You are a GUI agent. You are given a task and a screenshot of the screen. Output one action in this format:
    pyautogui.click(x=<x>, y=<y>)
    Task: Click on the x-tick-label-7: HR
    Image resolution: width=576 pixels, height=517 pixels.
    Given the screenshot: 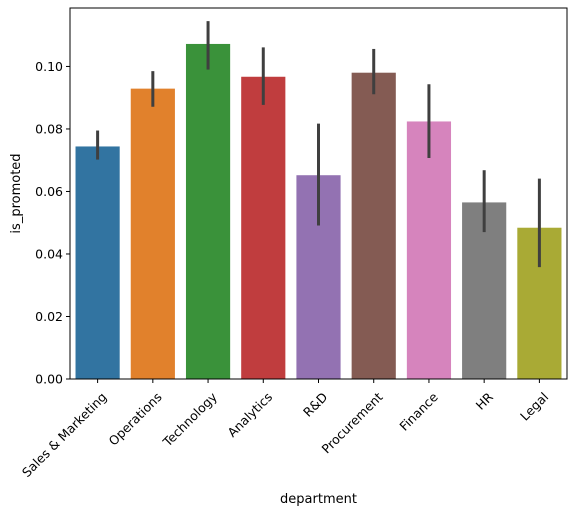 What is the action you would take?
    pyautogui.click(x=485, y=401)
    